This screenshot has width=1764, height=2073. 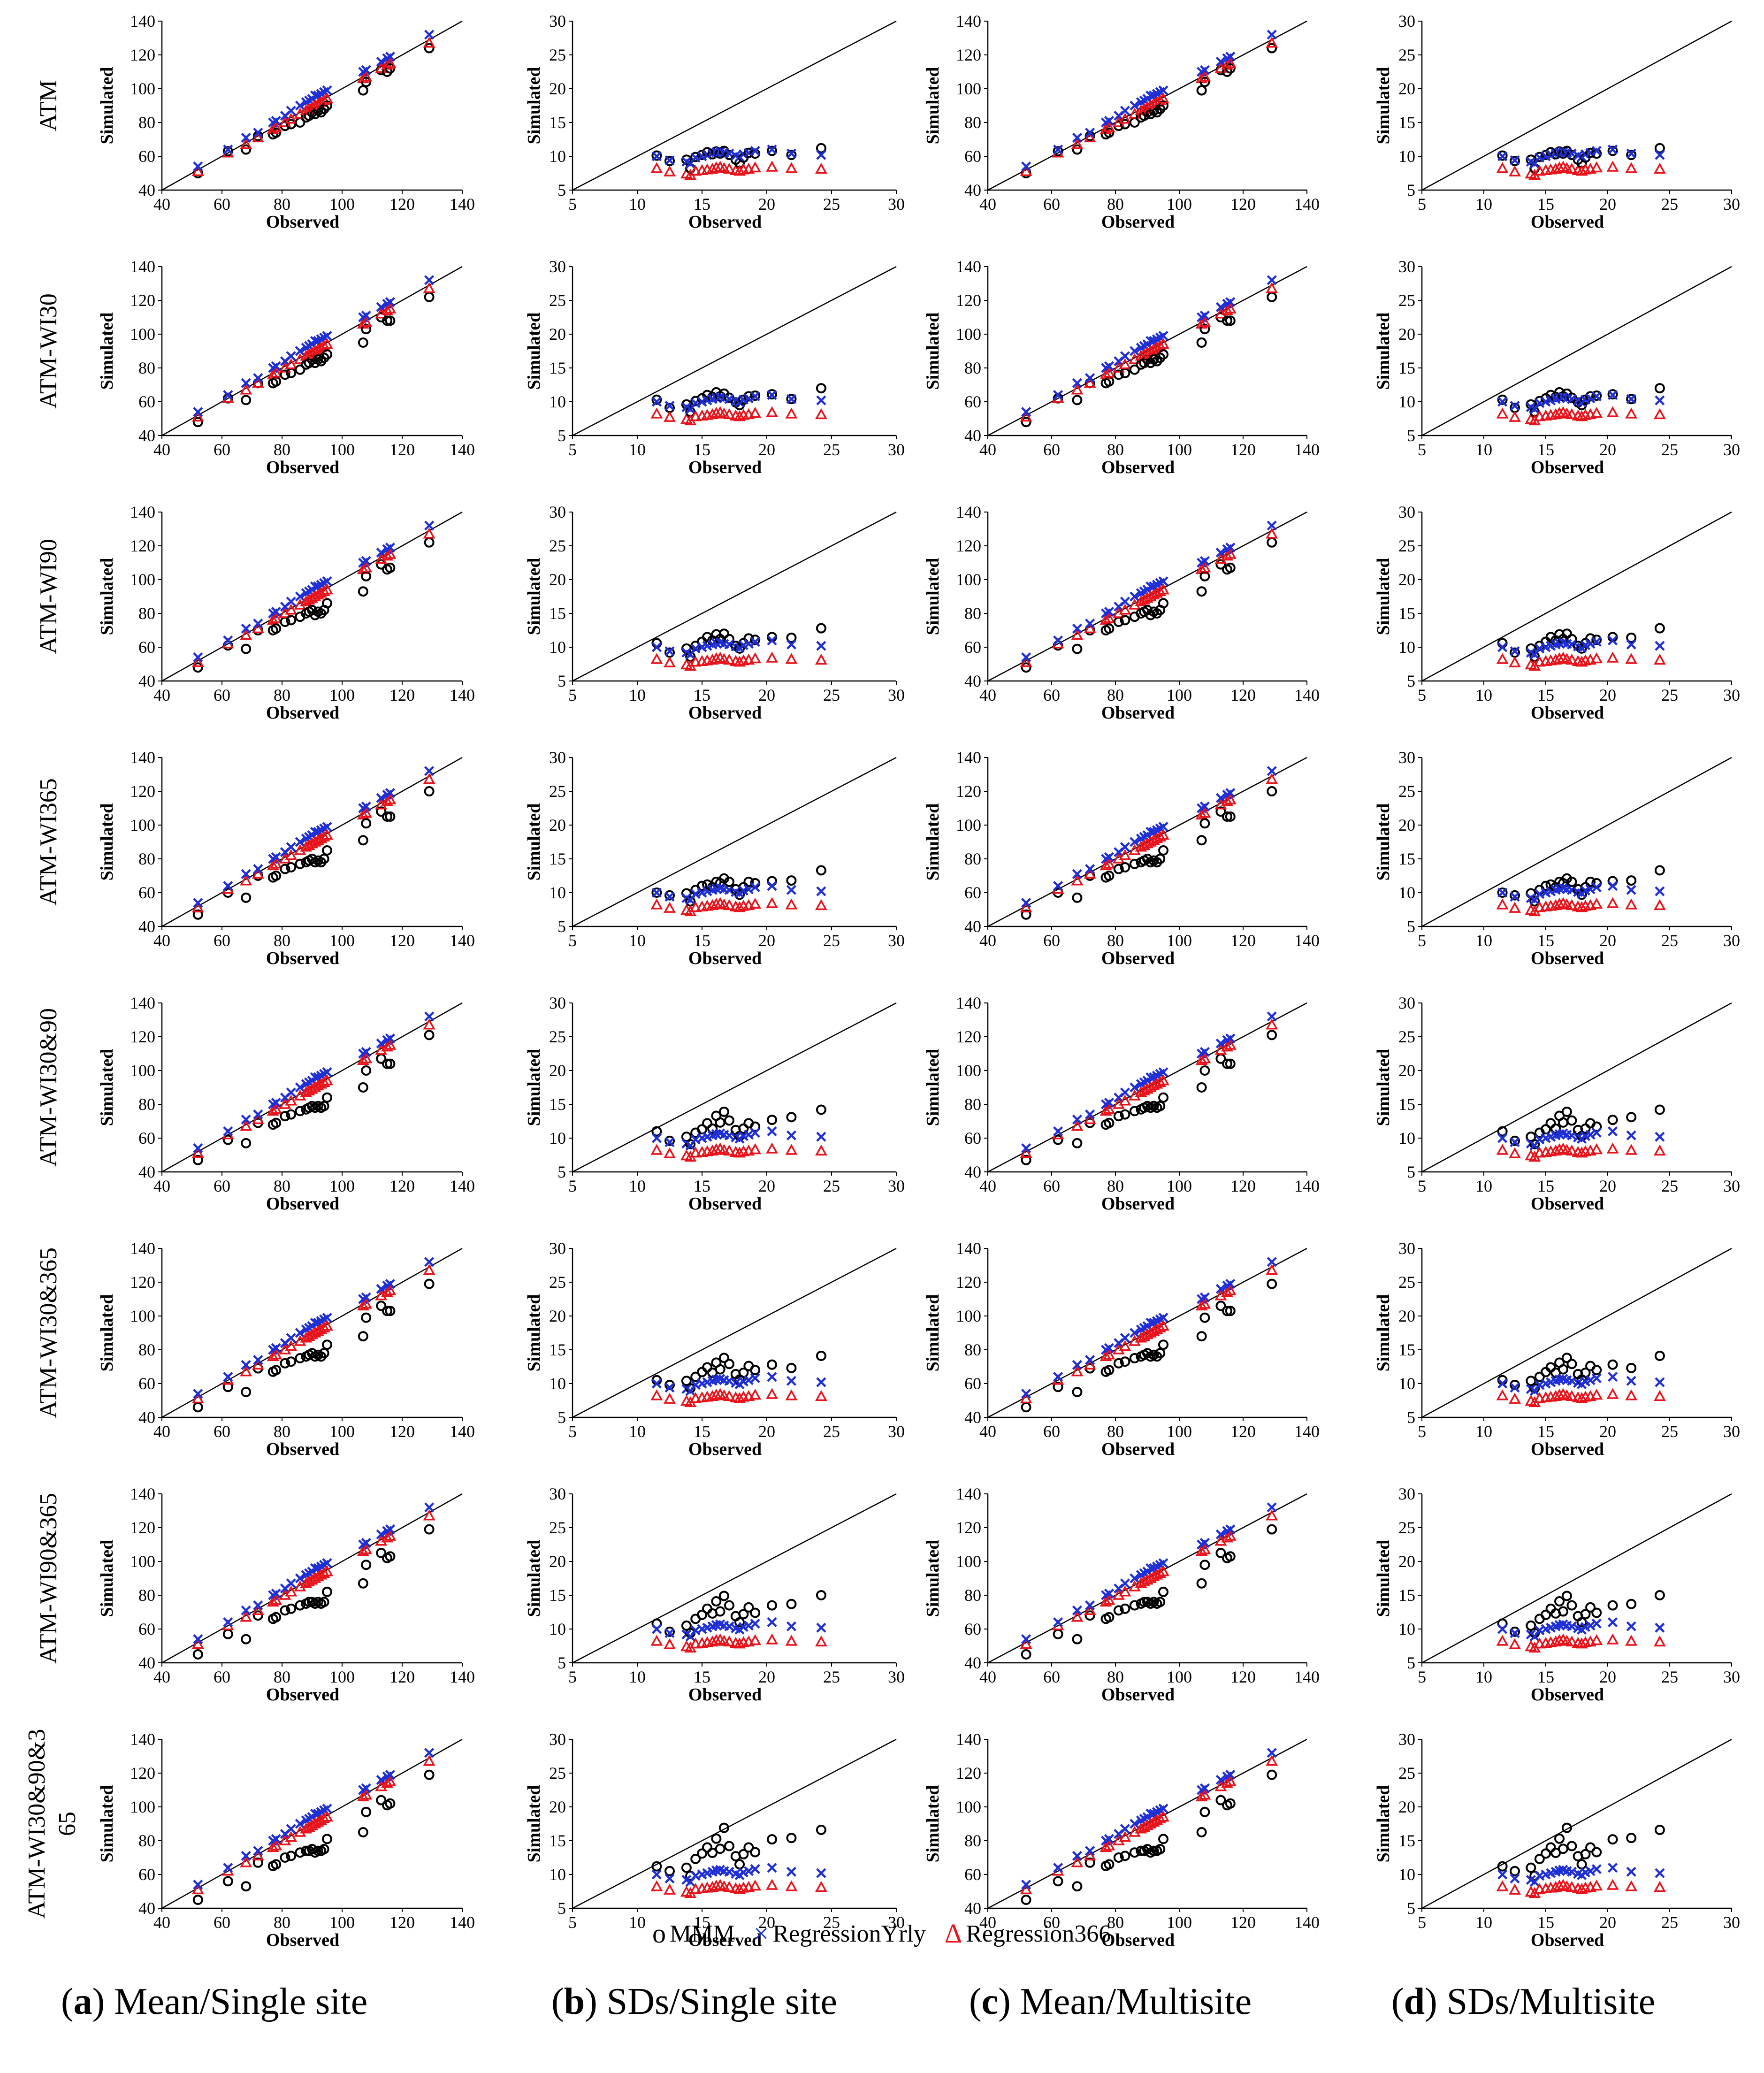 I want to click on y-tick-label: 20, so click(x=1406, y=89).